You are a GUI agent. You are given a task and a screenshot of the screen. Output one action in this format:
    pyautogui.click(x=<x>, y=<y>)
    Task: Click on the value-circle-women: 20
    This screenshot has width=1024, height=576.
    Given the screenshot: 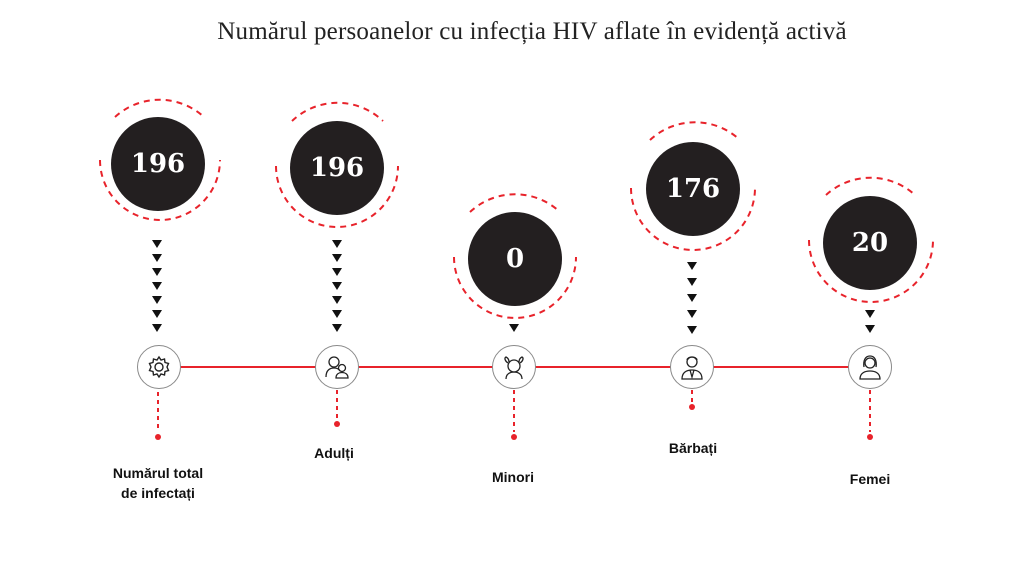 What is the action you would take?
    pyautogui.click(x=870, y=243)
    